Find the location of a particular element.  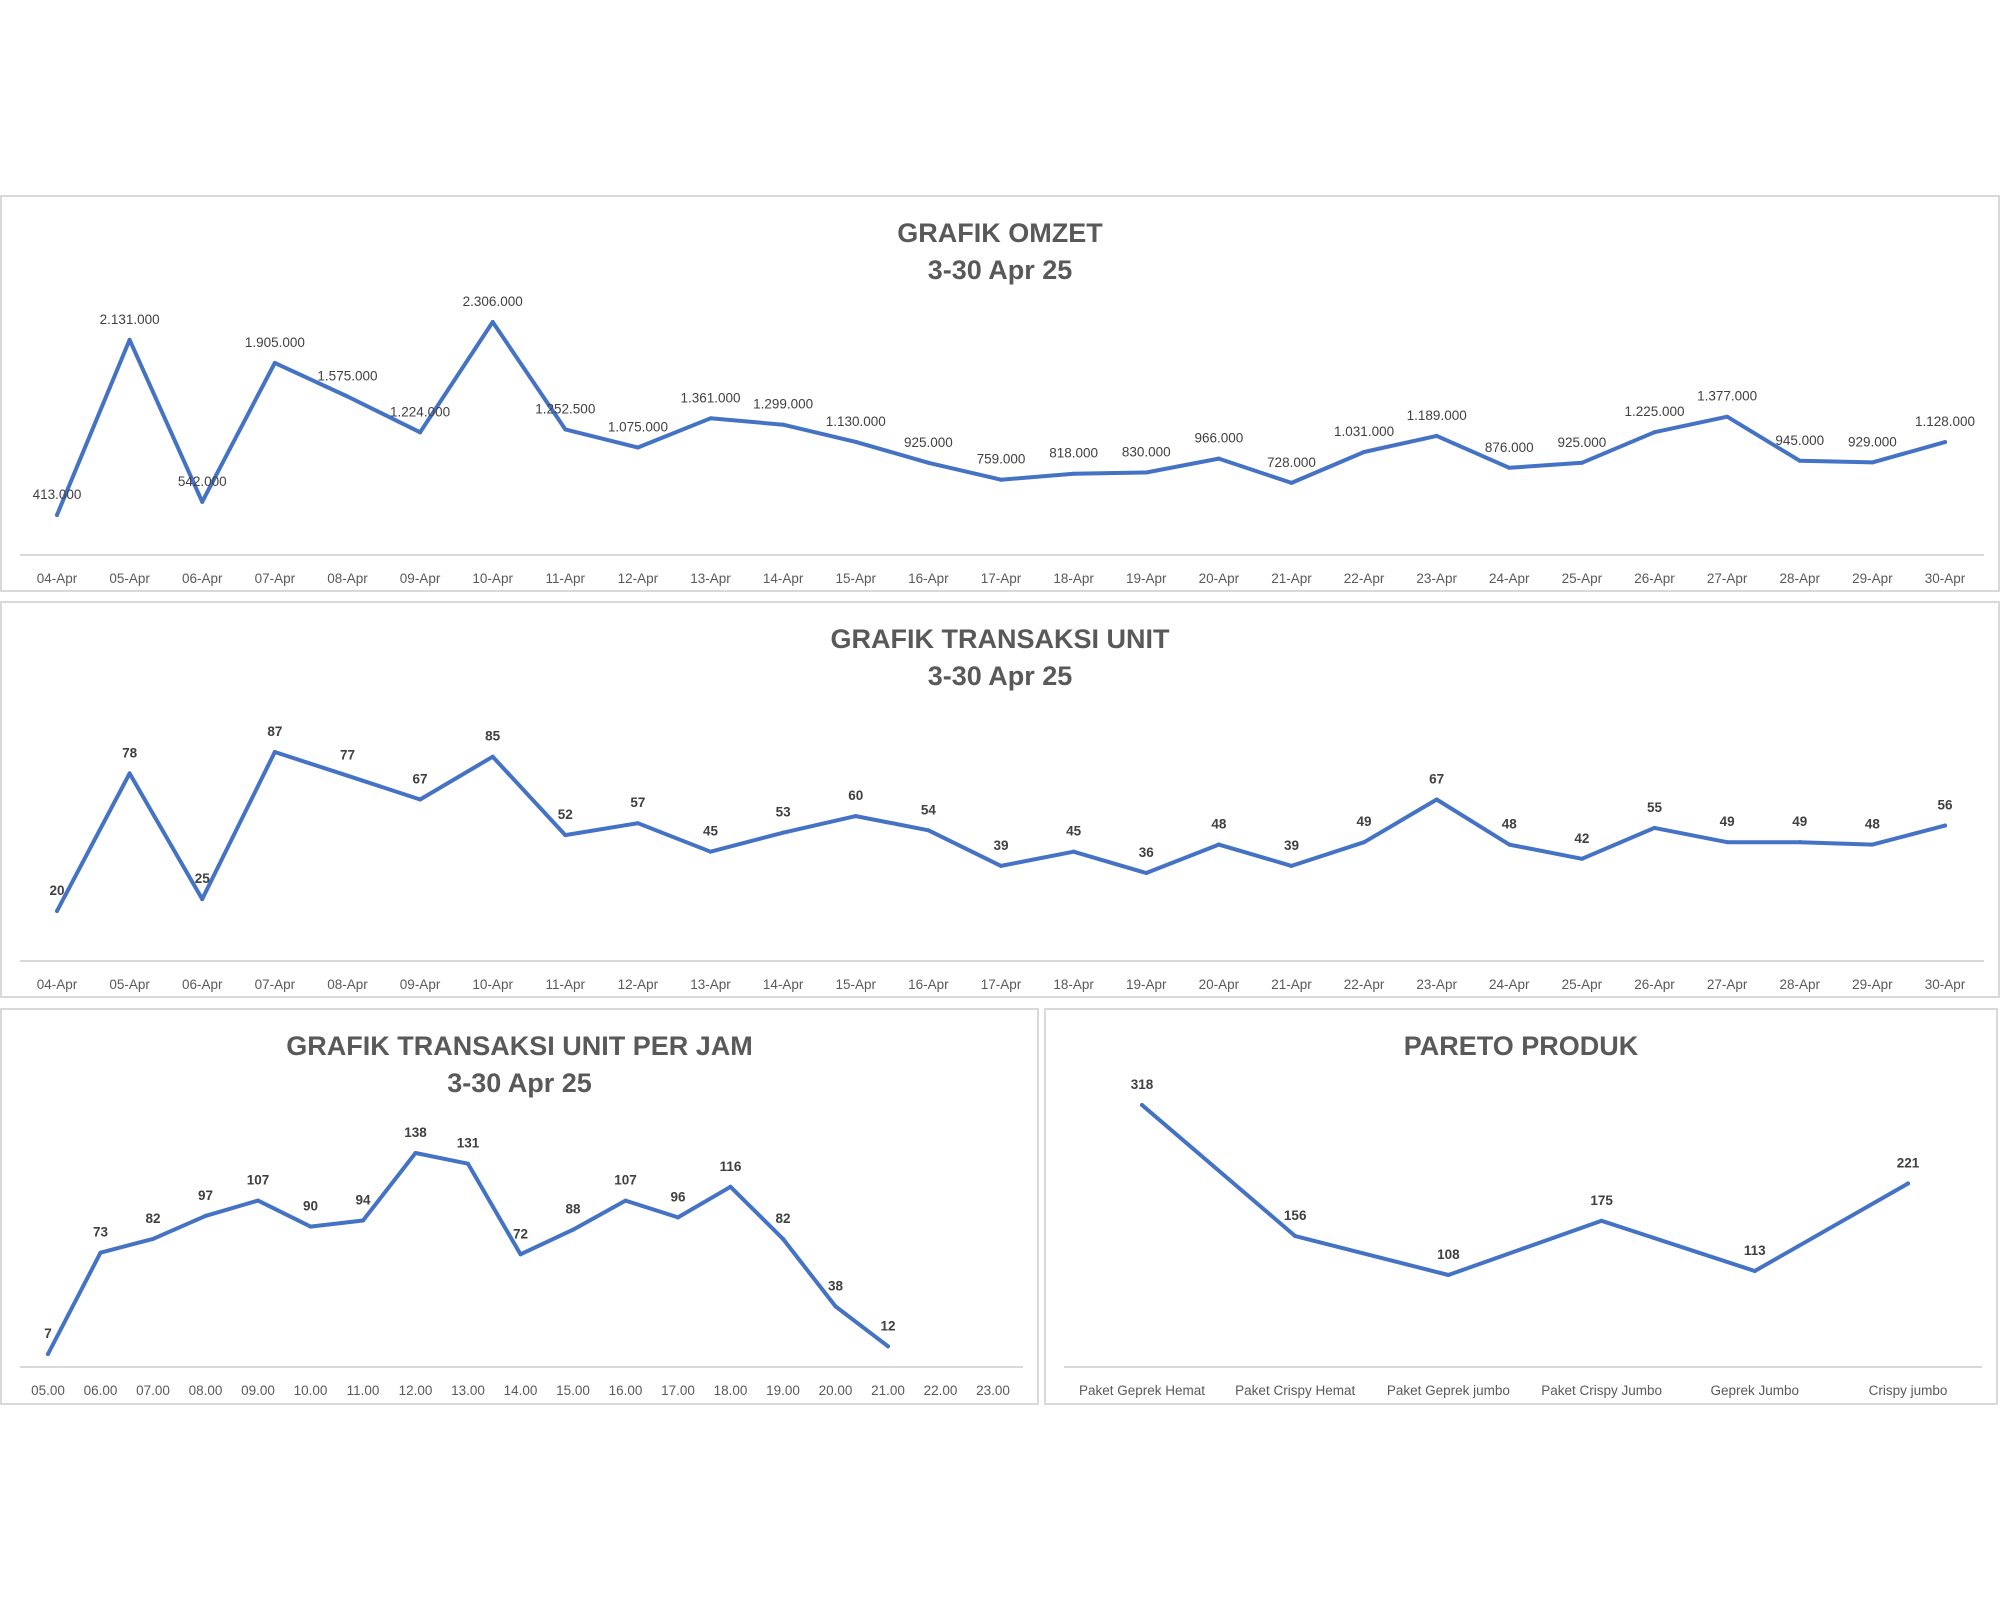

data-label: 966.000 is located at coordinates (1218, 438).